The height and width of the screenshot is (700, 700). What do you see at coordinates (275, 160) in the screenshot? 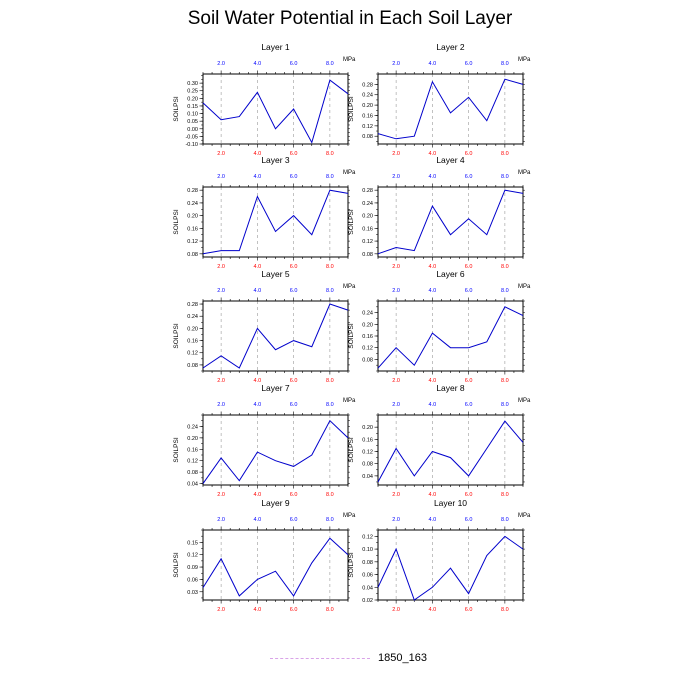
I see `panel-title: Layer 3` at bounding box center [275, 160].